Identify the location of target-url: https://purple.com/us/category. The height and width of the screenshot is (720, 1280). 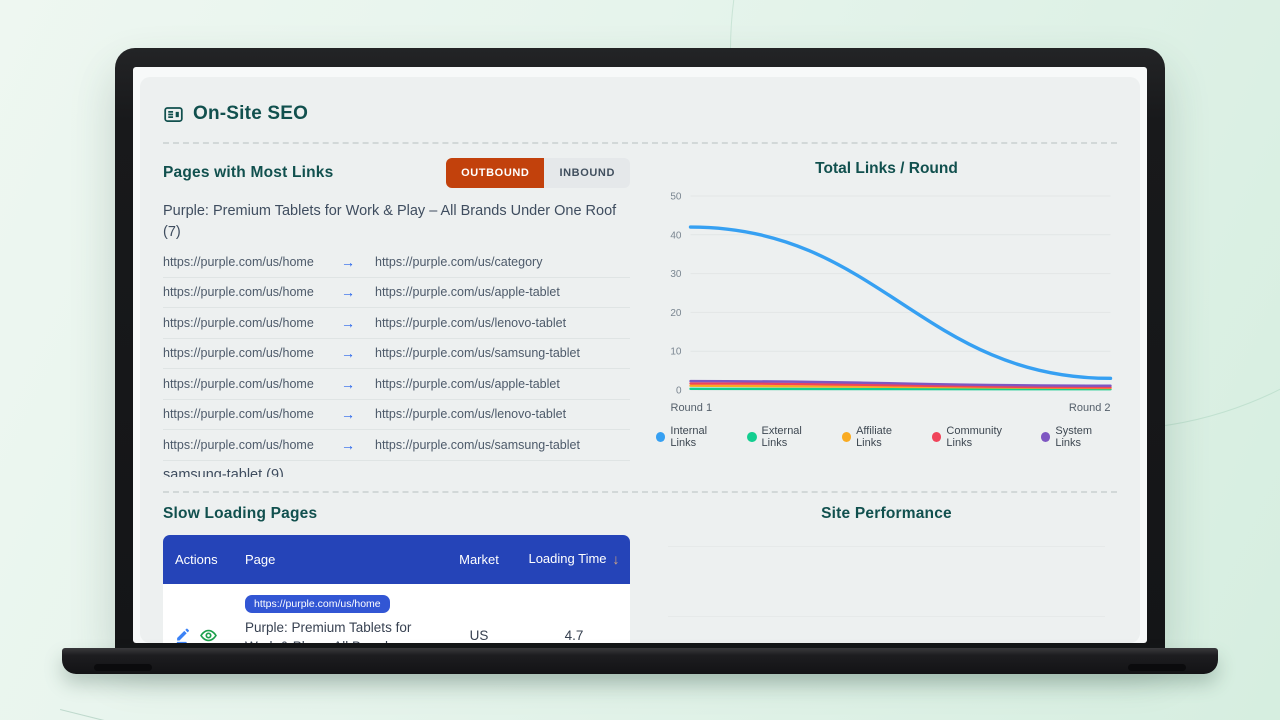
(459, 262).